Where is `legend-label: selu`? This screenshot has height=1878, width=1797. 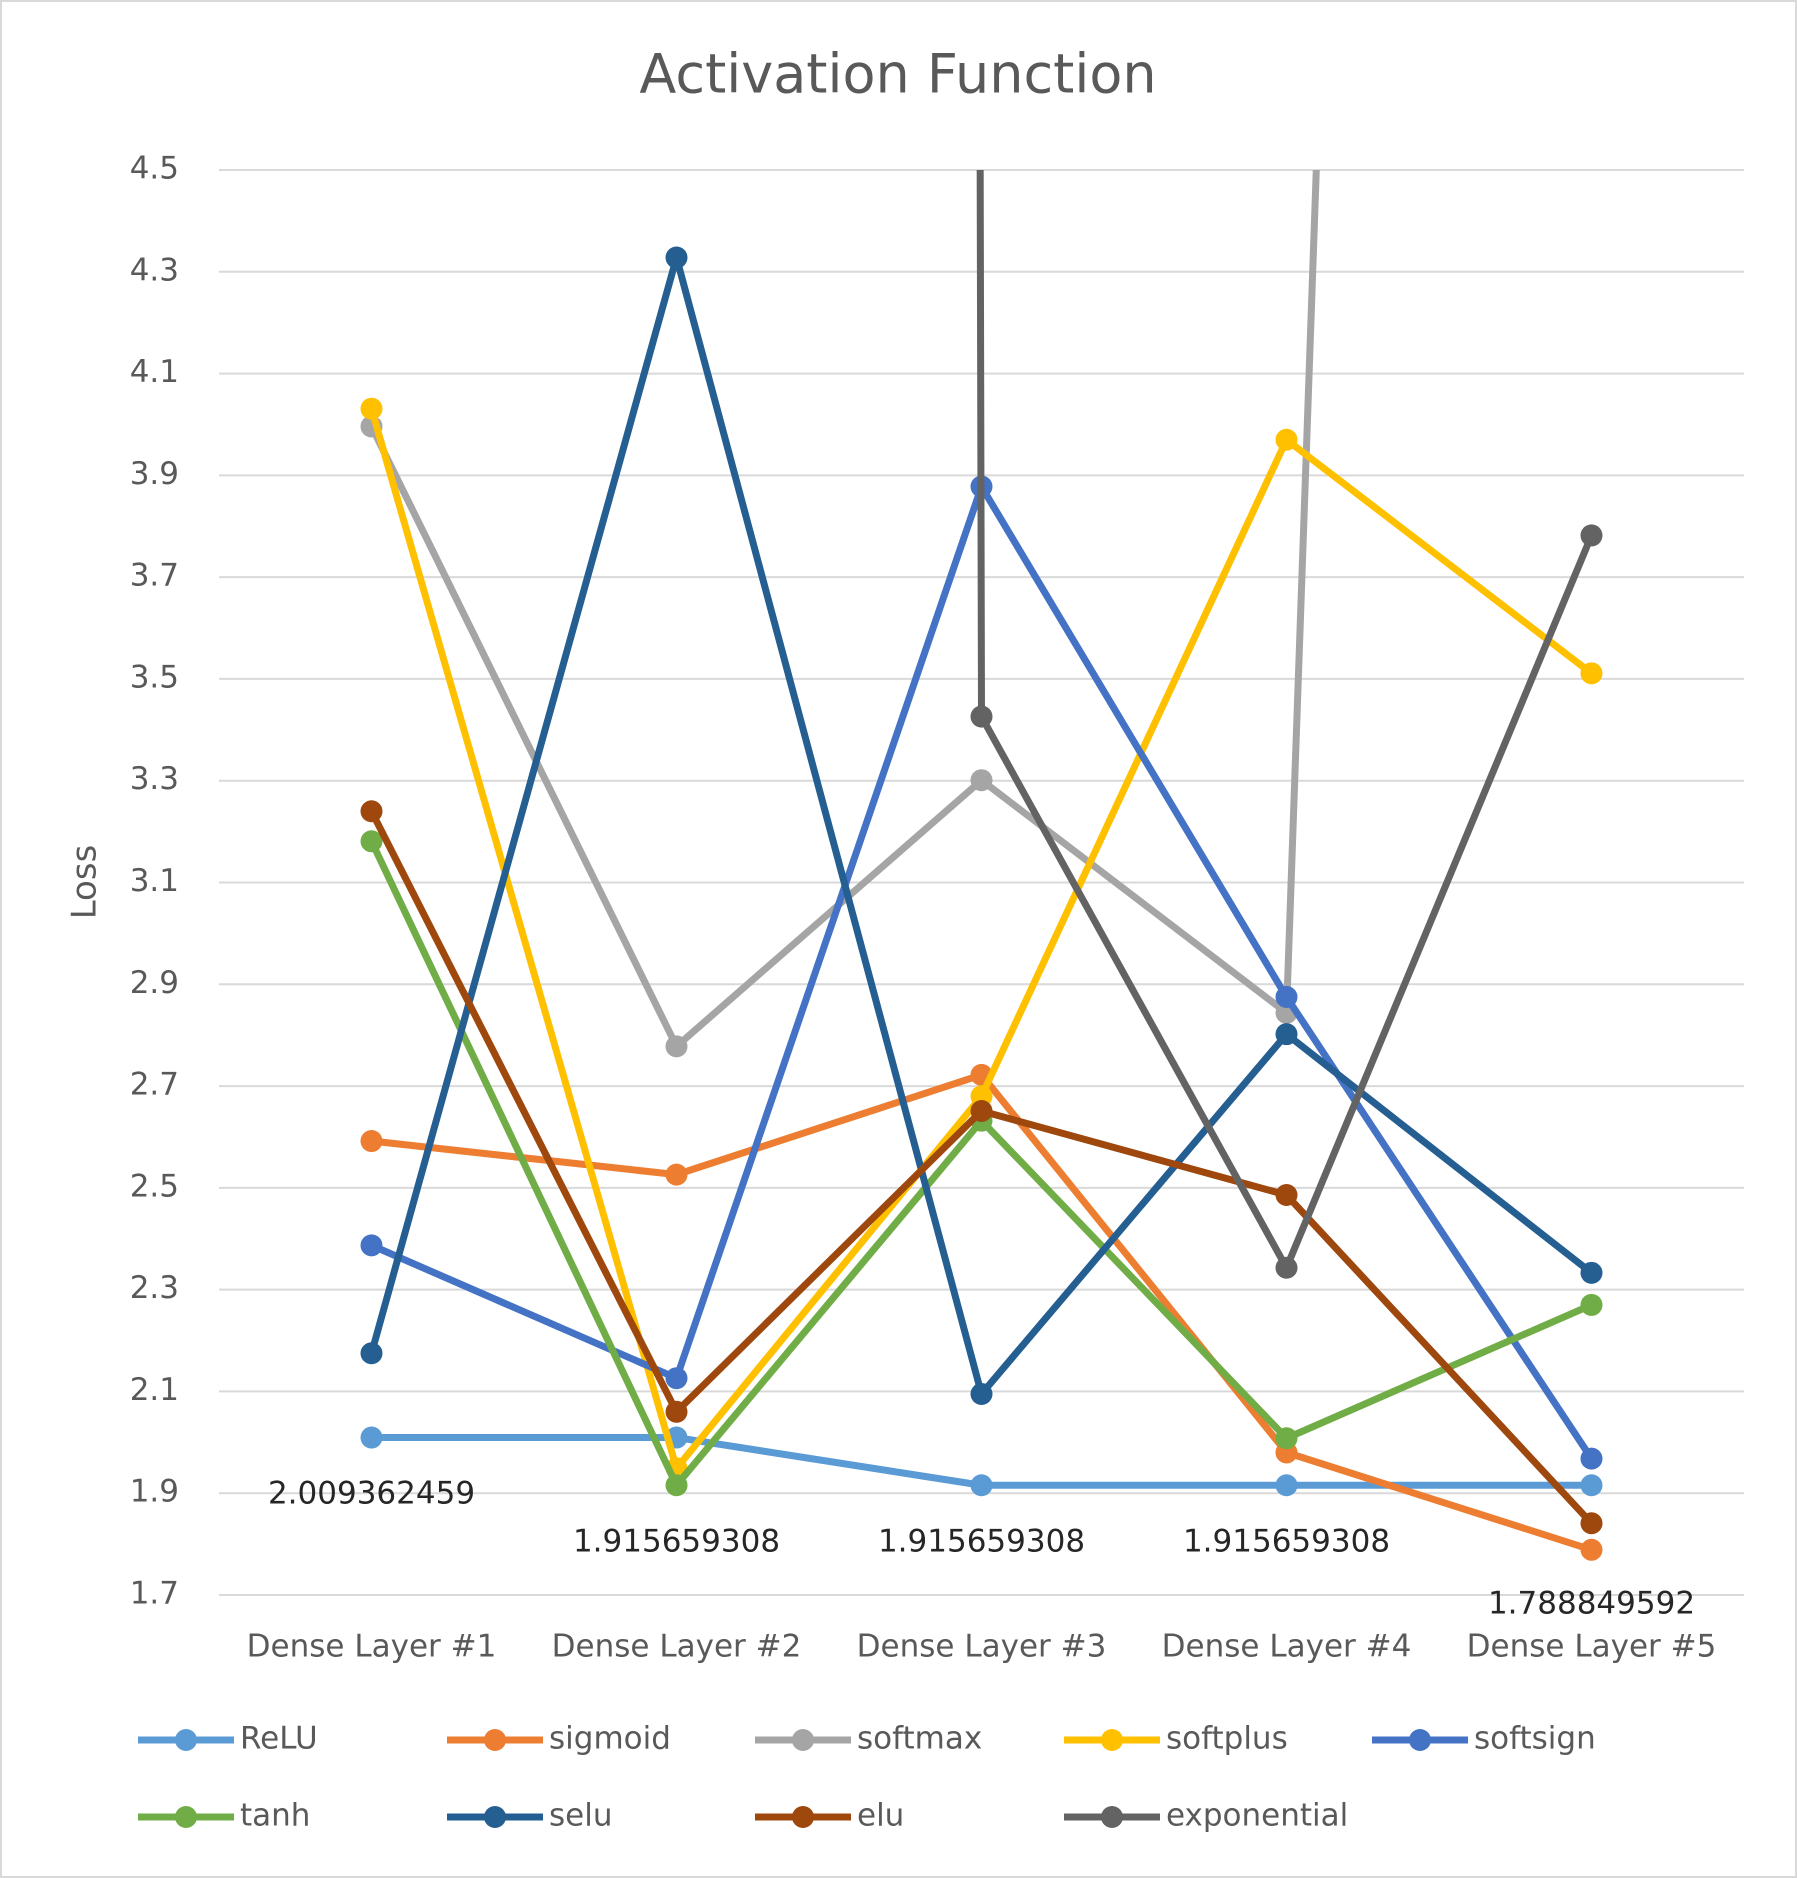 legend-label: selu is located at coordinates (580, 1816).